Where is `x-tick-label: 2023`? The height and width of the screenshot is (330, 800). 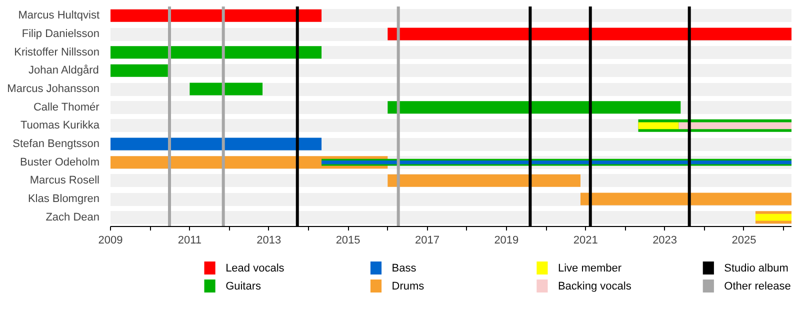 x-tick-label: 2023 is located at coordinates (665, 240).